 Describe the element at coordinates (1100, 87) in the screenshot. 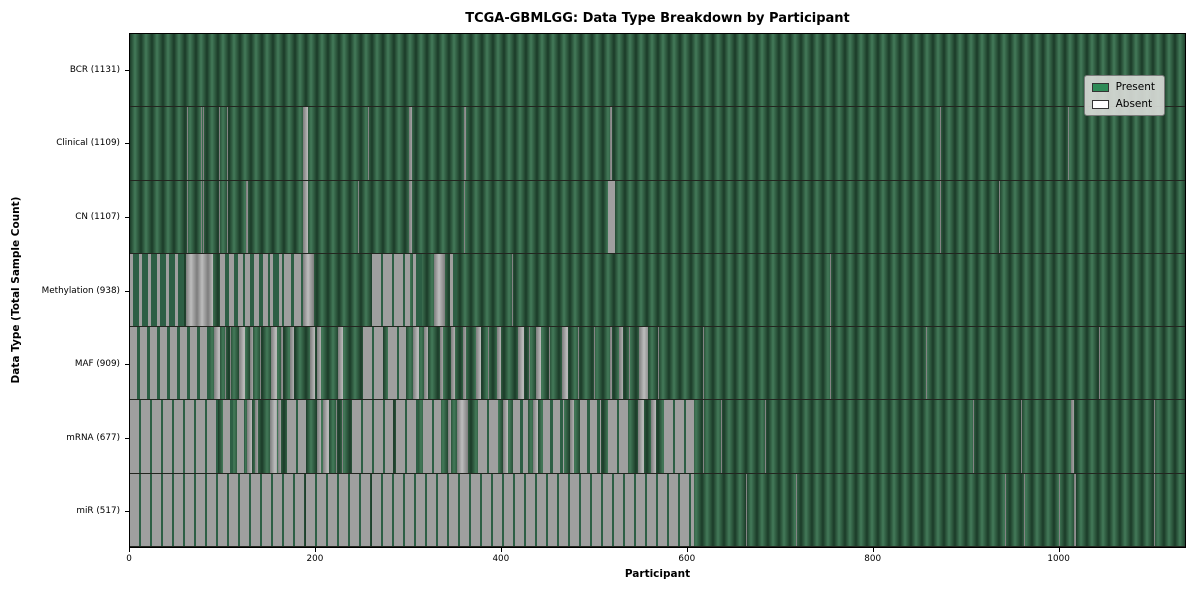

I see `legend-swatch-present` at that location.